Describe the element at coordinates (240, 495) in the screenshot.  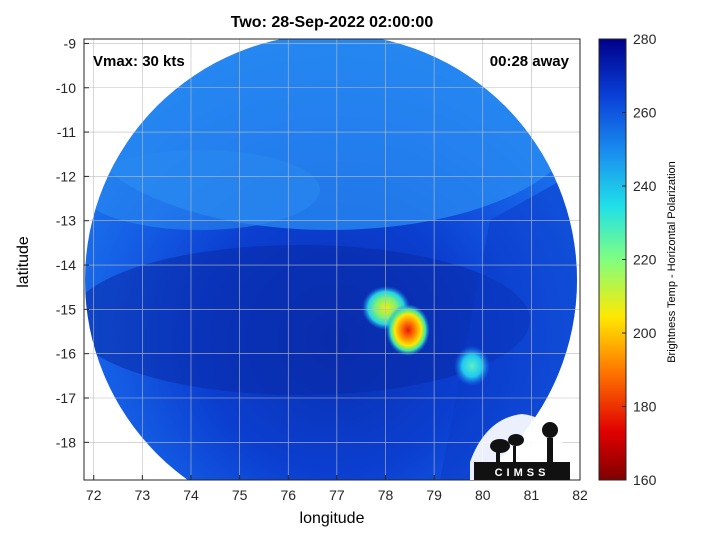
I see `x-tick-label: 75` at that location.